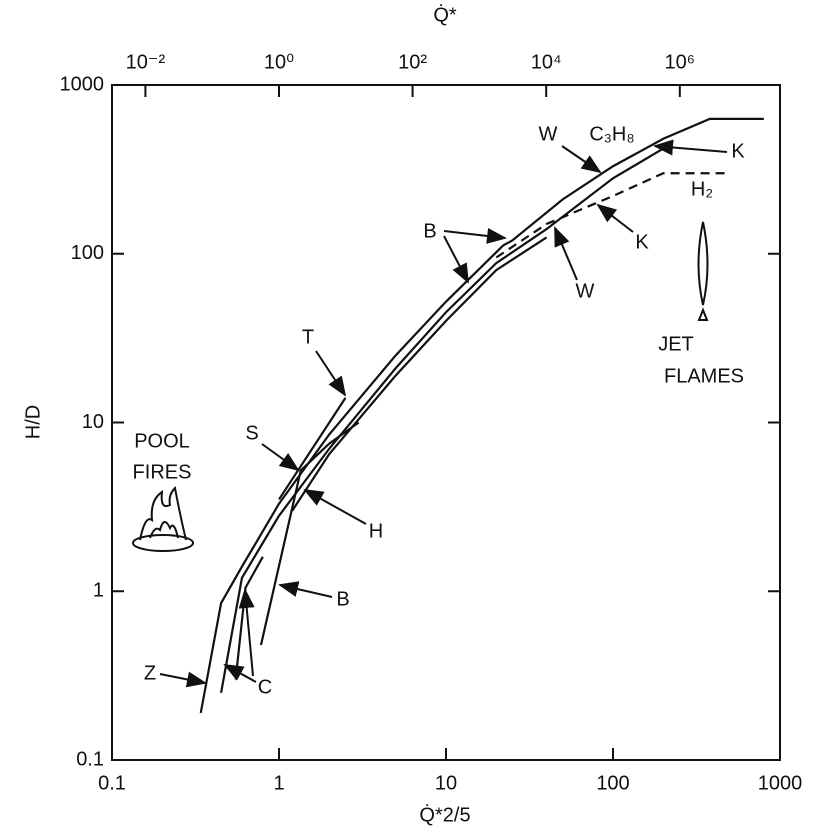 This screenshot has height=834, width=820. Describe the element at coordinates (780, 783) in the screenshot. I see `x-tick-label: 1000` at that location.